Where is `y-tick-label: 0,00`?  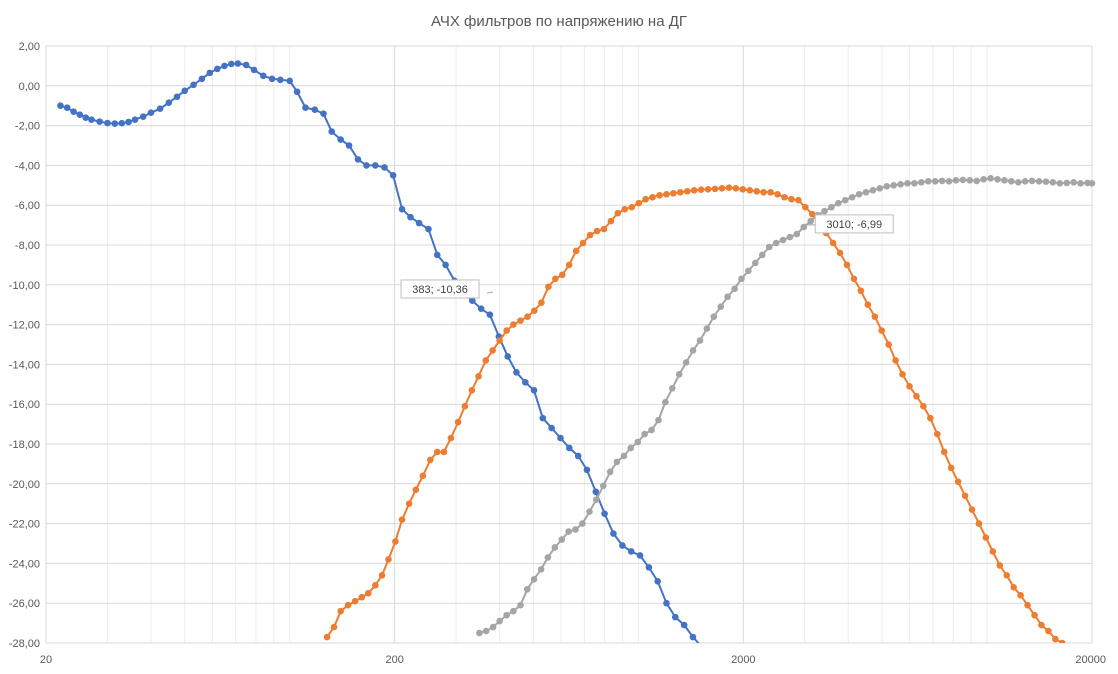 y-tick-label: 0,00 is located at coordinates (29, 87).